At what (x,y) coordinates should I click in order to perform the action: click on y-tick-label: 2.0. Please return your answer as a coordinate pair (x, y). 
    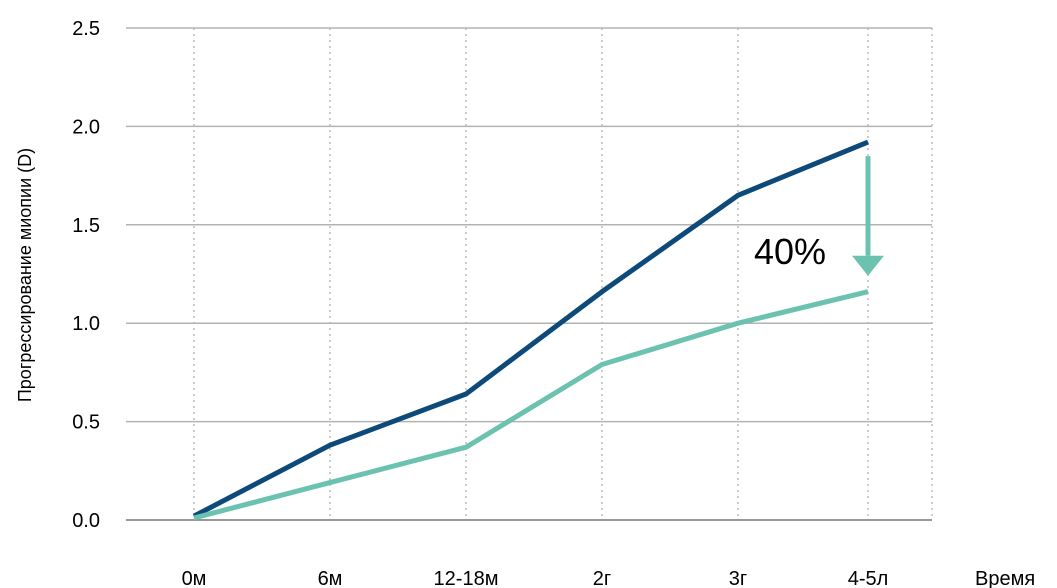
    Looking at the image, I should click on (86, 127).